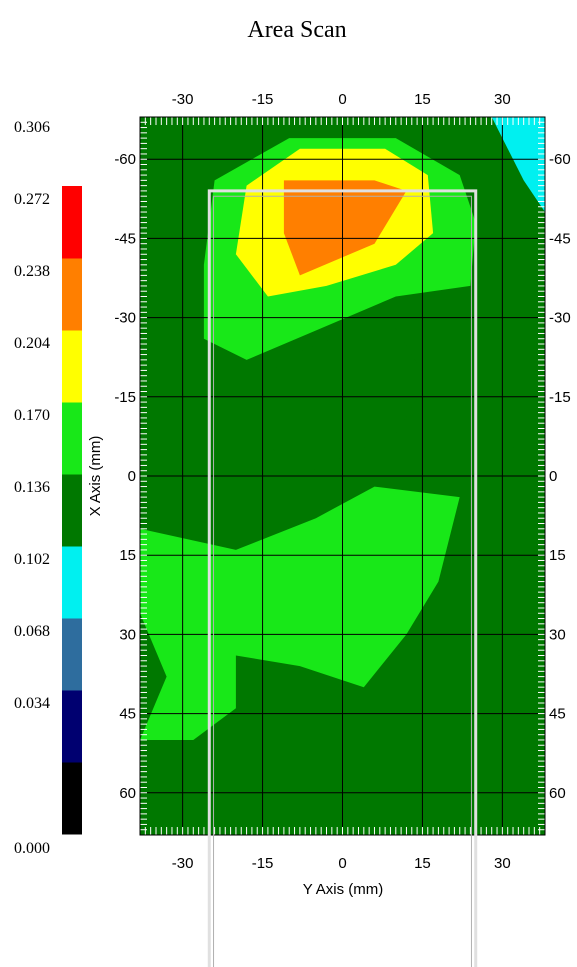  I want to click on colorbar-level-label: 0.306, so click(32, 127).